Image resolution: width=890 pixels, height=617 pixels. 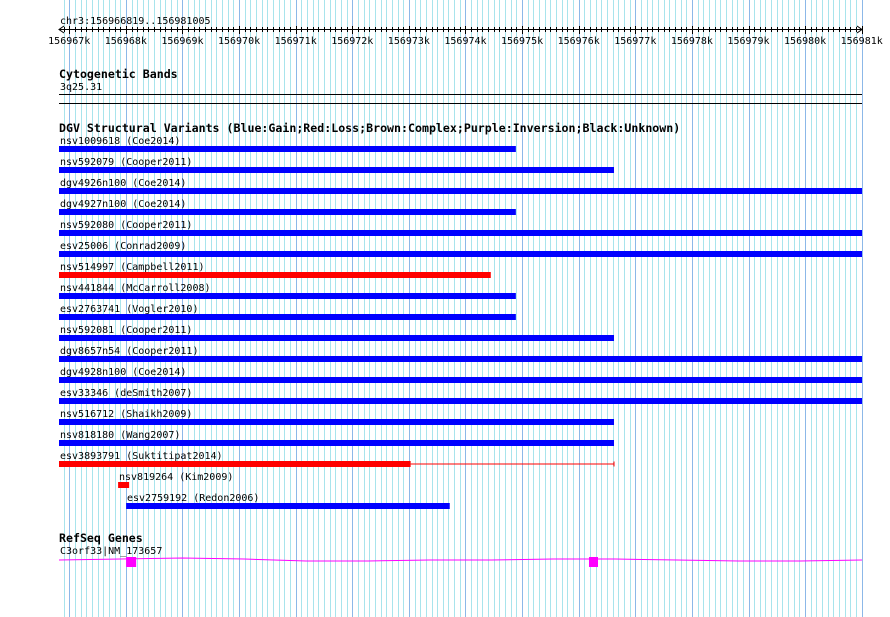 What do you see at coordinates (193, 498) in the screenshot?
I see `sv-feature-label: esv2759192 (Redon2006)` at bounding box center [193, 498].